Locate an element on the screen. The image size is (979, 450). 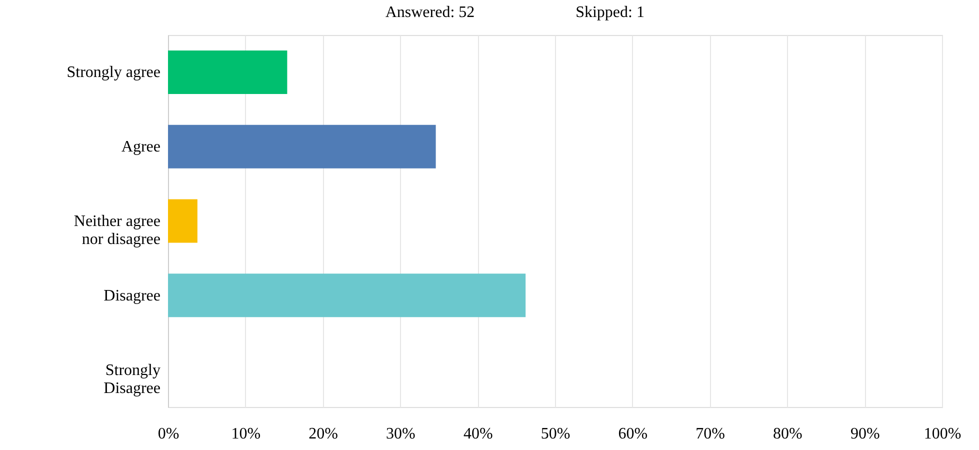
x-tick-label: 20% is located at coordinates (323, 434).